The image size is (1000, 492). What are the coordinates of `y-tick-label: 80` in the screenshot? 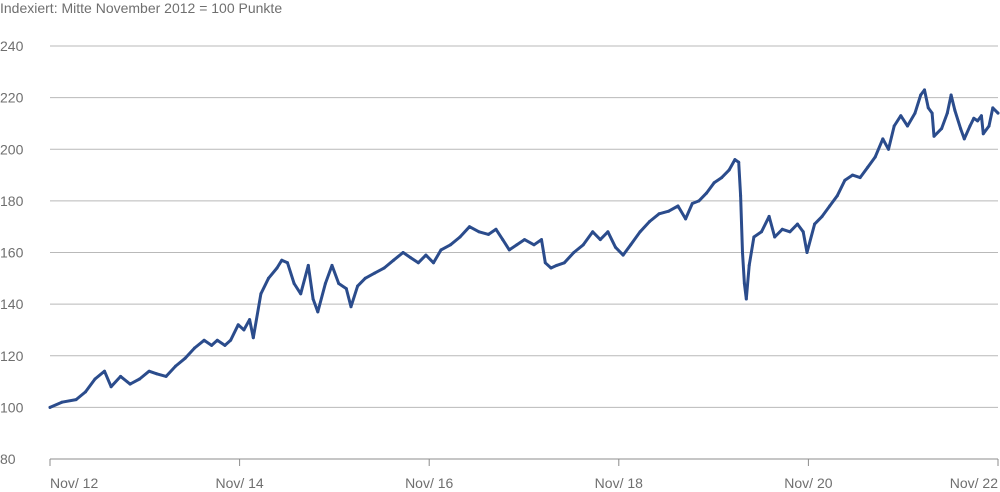 It's located at (8, 459).